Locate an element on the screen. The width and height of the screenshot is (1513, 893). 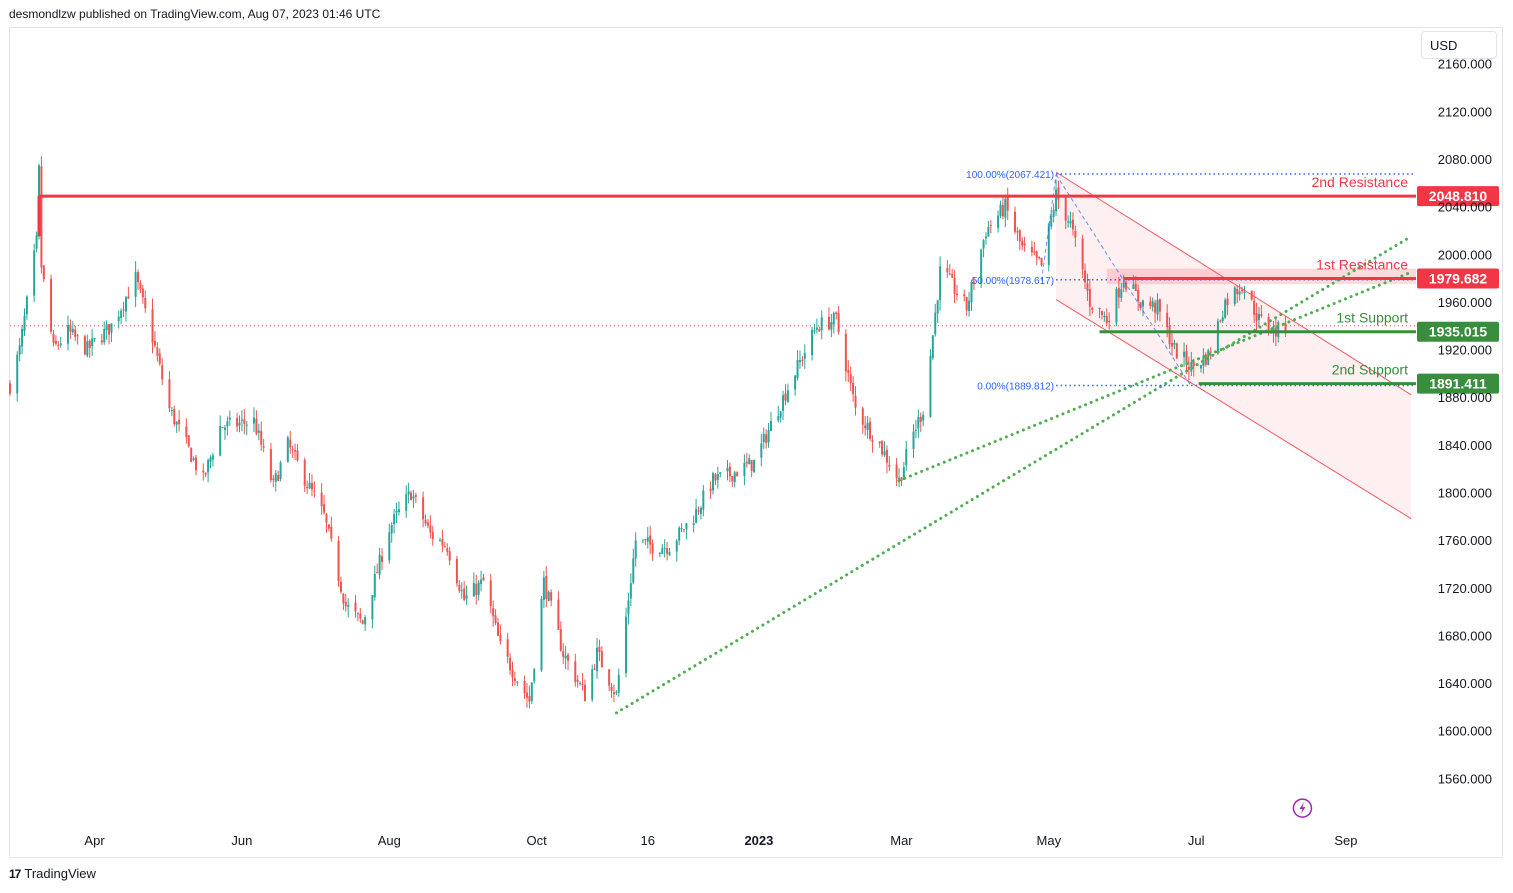
fib-level-label: 50.00%(1978.617) is located at coordinates (1013, 281).